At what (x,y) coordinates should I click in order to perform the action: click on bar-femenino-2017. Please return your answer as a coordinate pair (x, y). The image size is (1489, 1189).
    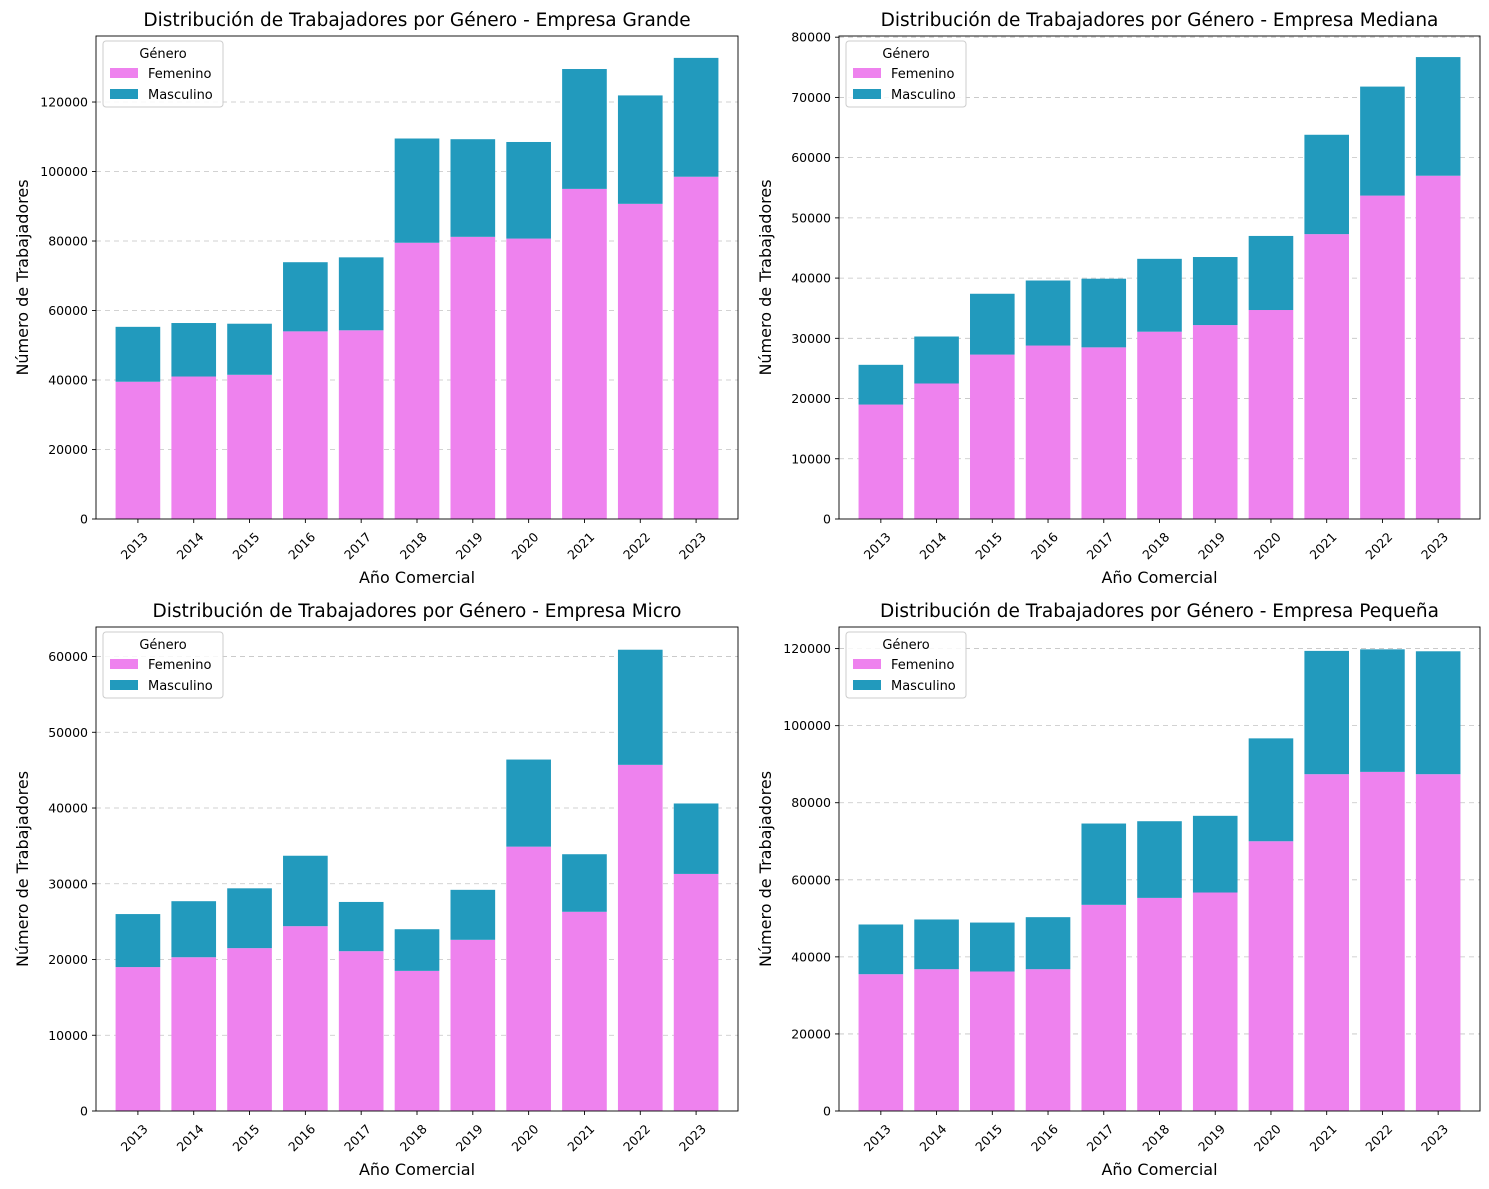
    Looking at the image, I should click on (1104, 433).